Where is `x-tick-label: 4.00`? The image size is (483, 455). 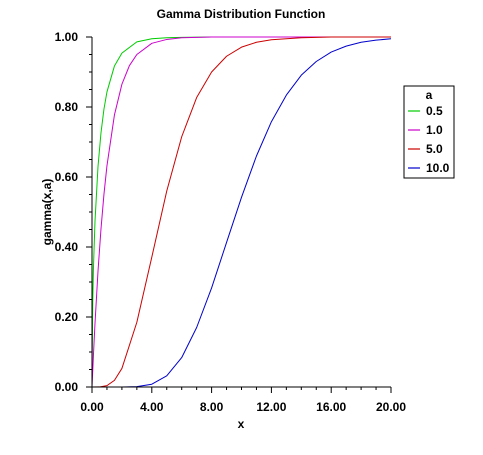
x-tick-label: 4.00 is located at coordinates (152, 407).